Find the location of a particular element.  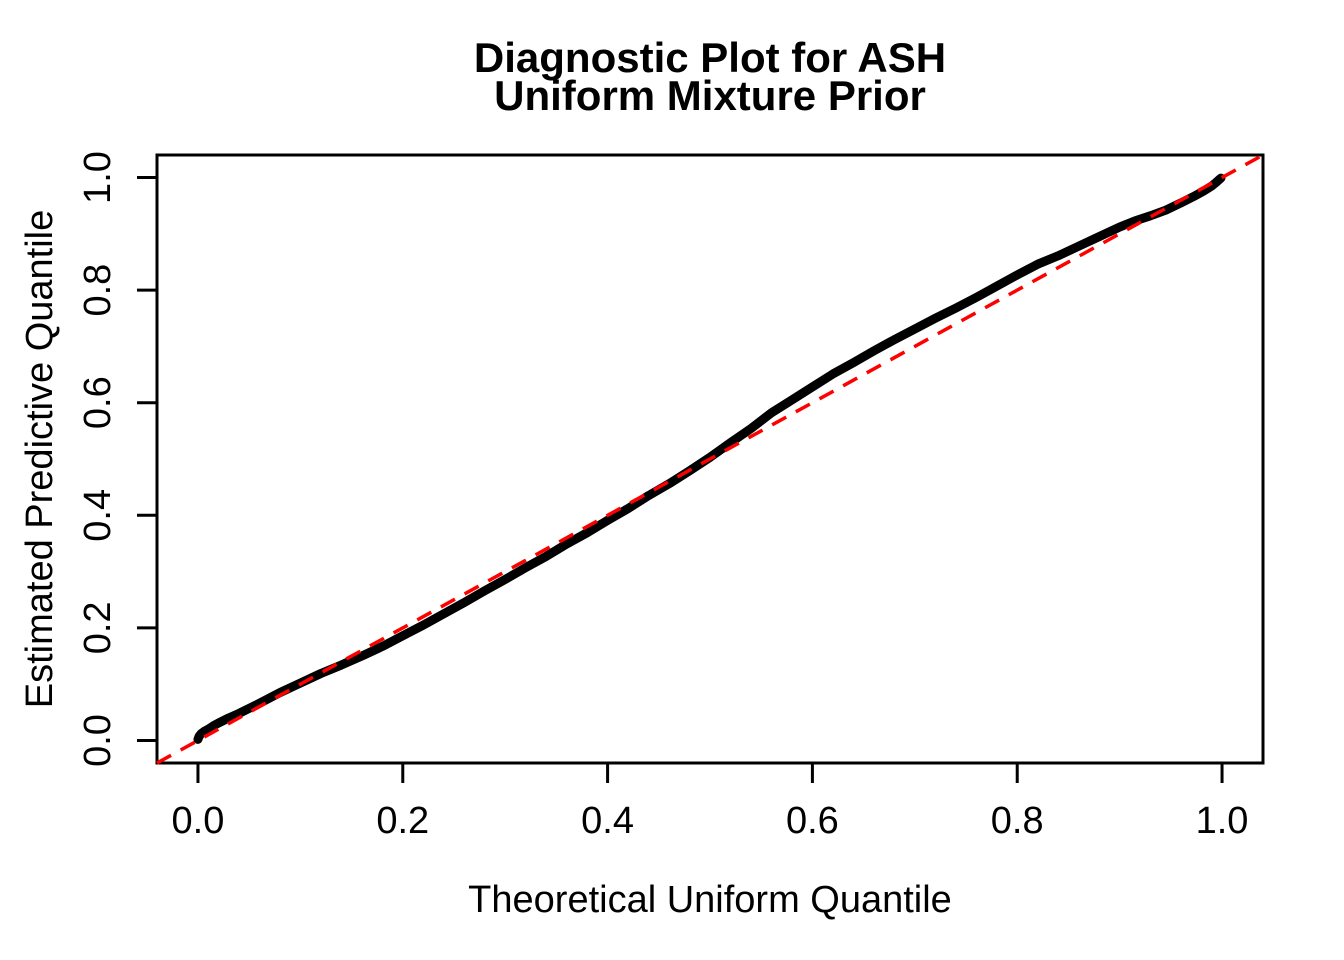

x-tick-label: 1.0 is located at coordinates (1222, 821).